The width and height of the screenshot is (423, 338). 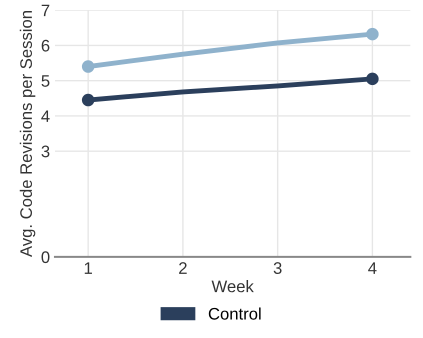 I want to click on y-tick-label: 5, so click(x=46, y=81).